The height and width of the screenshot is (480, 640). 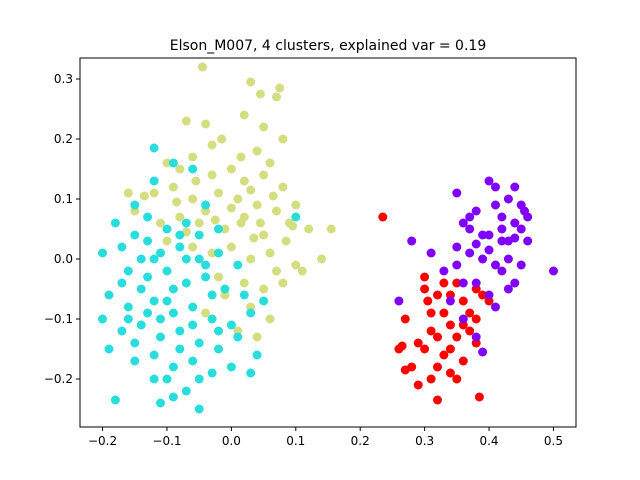 I want to click on x-tick-label: 0.4, so click(x=488, y=441).